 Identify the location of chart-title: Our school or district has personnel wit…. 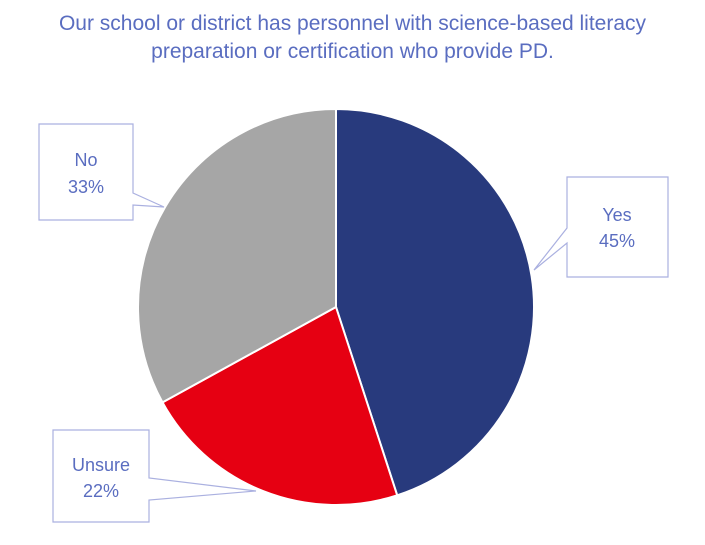
(352, 38).